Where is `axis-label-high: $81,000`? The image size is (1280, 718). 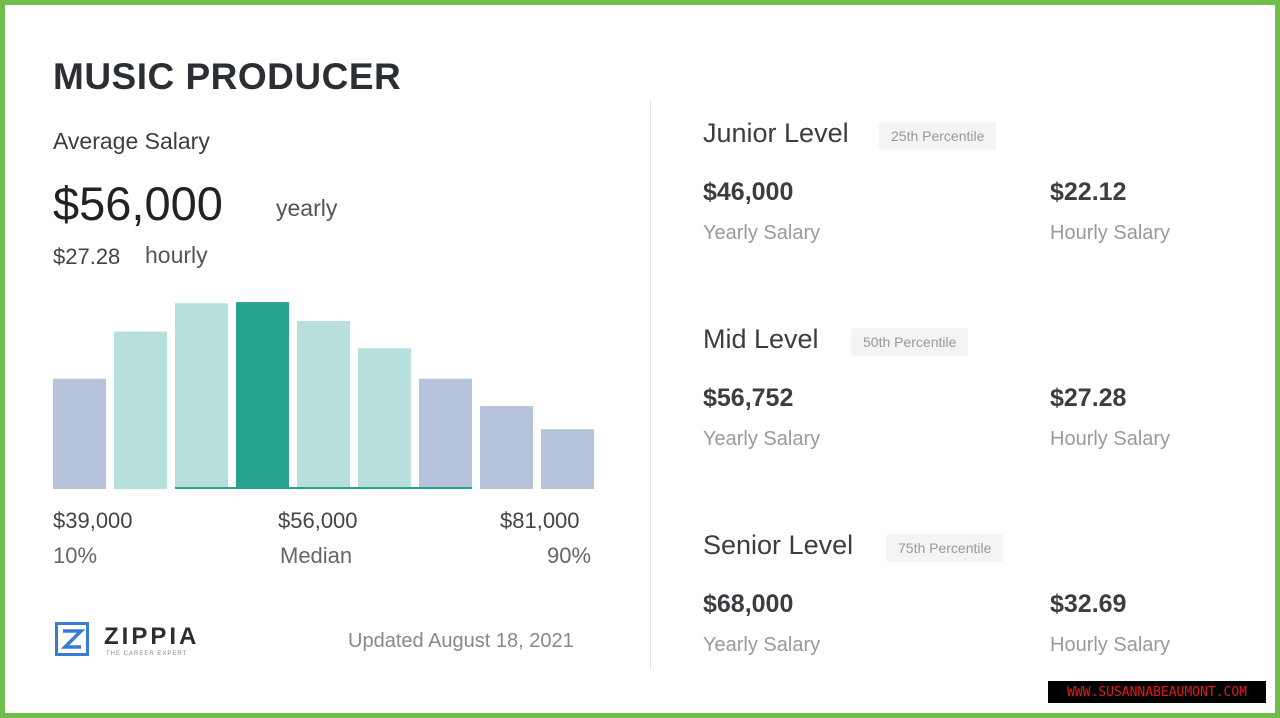 axis-label-high: $81,000 is located at coordinates (540, 520).